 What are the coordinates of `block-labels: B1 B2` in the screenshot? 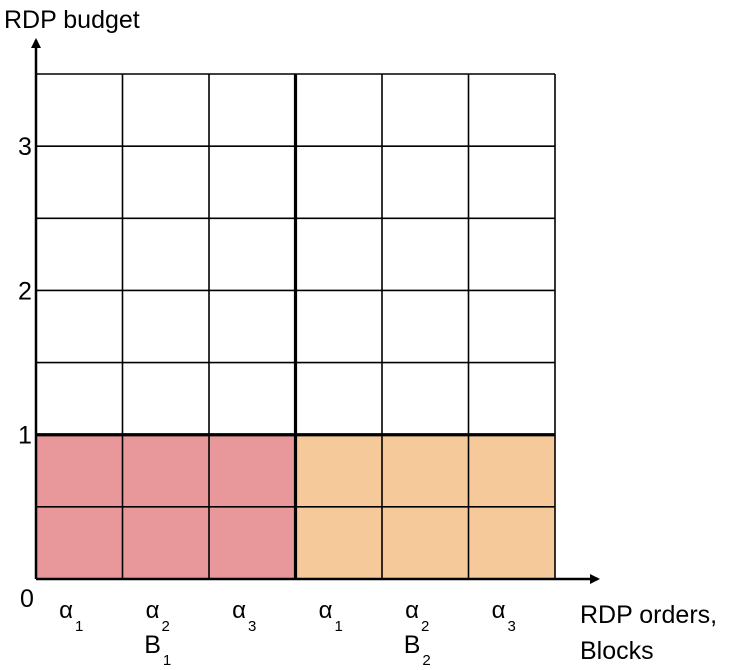 It's located at (287, 650).